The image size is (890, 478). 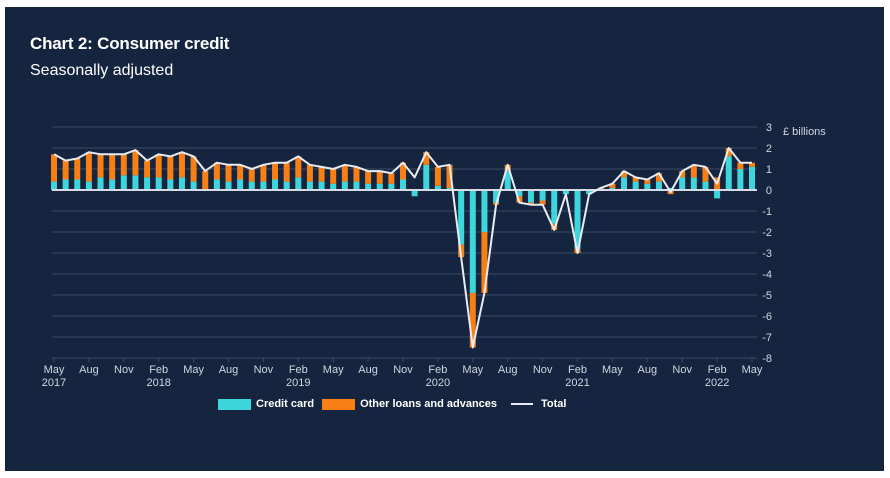 I want to click on svg-text: 0, so click(x=769, y=191).